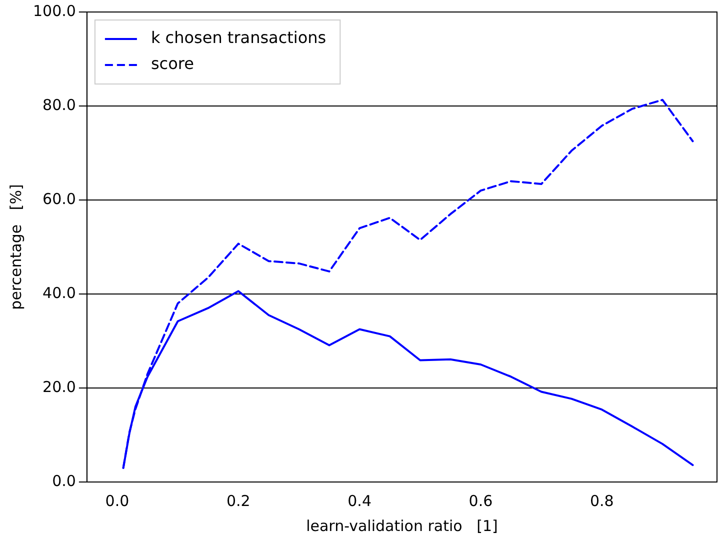 The height and width of the screenshot is (544, 719). I want to click on y-tick-label: 80.0, so click(59, 105).